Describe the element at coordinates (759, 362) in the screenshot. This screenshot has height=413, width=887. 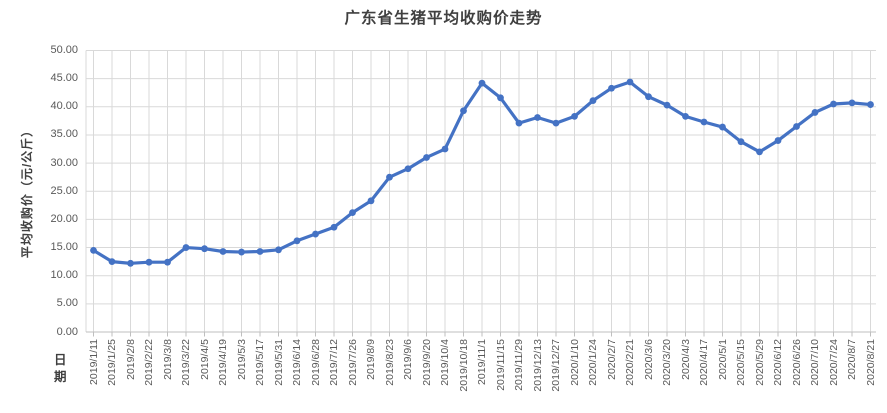
I see `x-tick-label: 2020/5/29` at that location.